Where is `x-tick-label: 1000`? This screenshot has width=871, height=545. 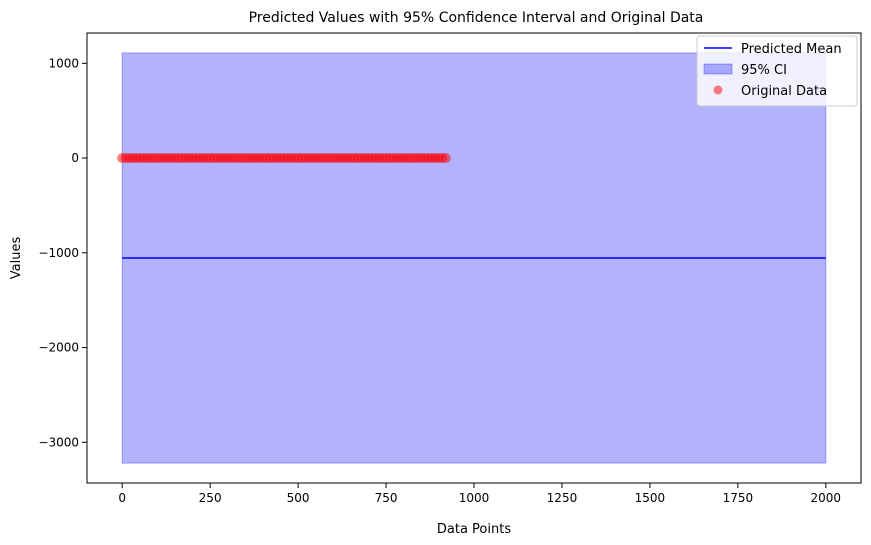 x-tick-label: 1000 is located at coordinates (474, 498).